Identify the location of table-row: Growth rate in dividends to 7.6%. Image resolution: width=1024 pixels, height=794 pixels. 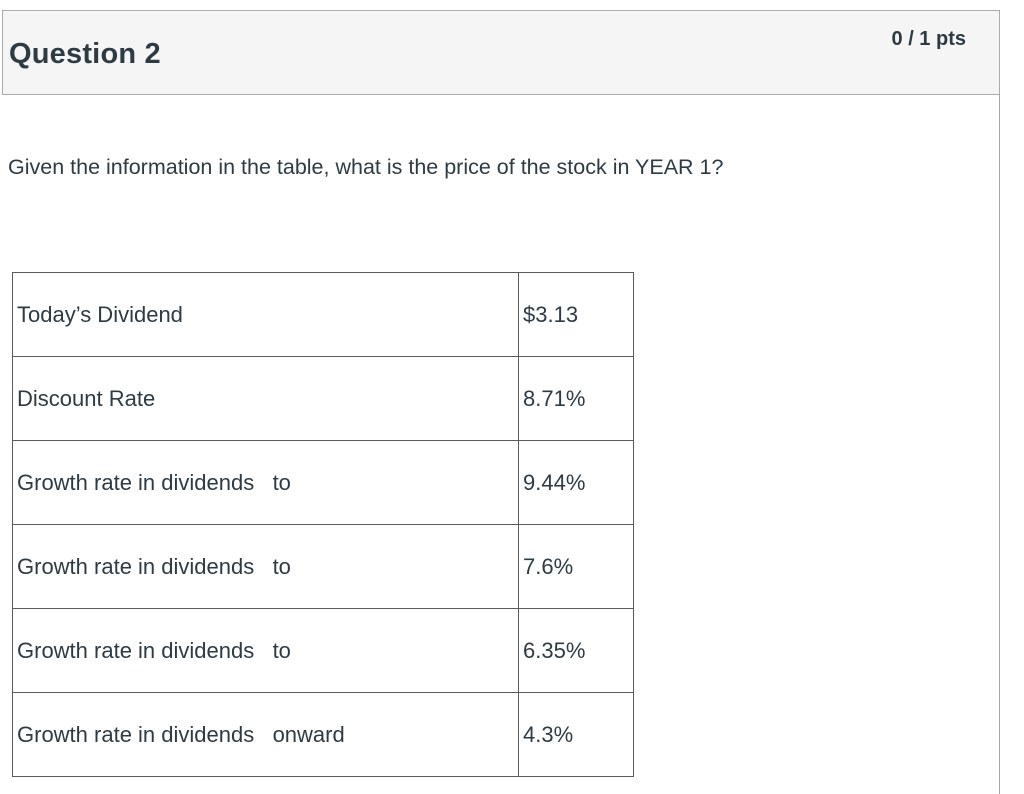
(323, 566).